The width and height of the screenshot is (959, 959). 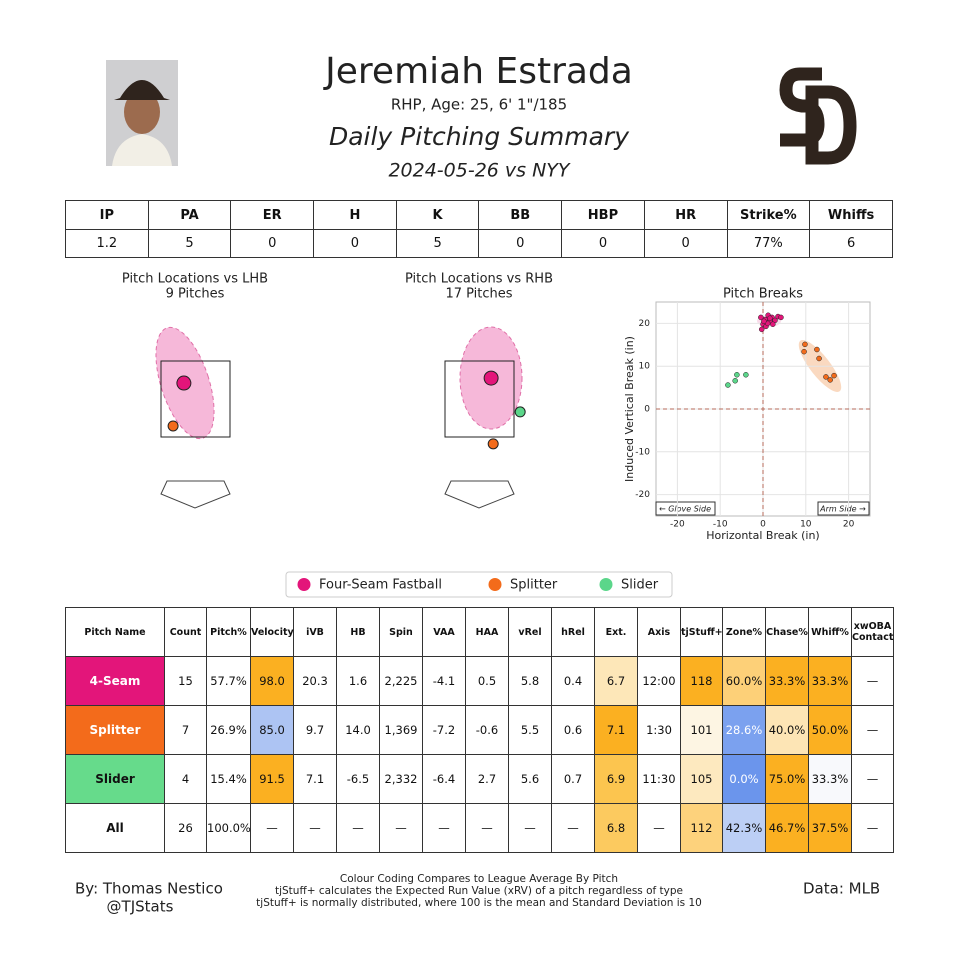 What do you see at coordinates (659, 632) in the screenshot?
I see `column-header: Axis` at bounding box center [659, 632].